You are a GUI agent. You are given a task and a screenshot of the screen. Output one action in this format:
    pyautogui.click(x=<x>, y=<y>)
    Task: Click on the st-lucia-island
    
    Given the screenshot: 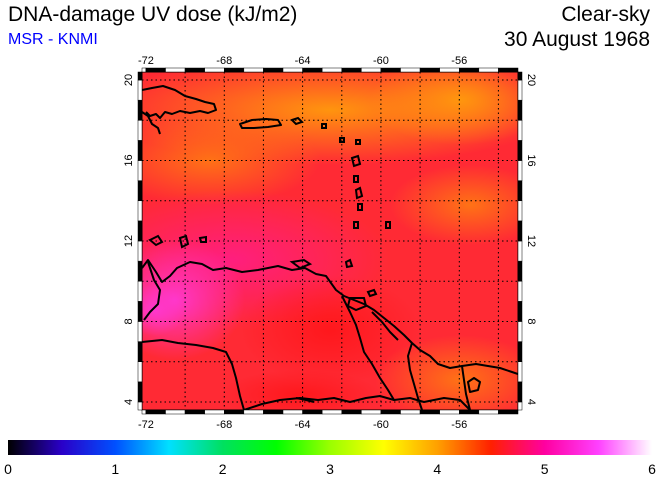 What is the action you would take?
    pyautogui.click(x=360, y=207)
    